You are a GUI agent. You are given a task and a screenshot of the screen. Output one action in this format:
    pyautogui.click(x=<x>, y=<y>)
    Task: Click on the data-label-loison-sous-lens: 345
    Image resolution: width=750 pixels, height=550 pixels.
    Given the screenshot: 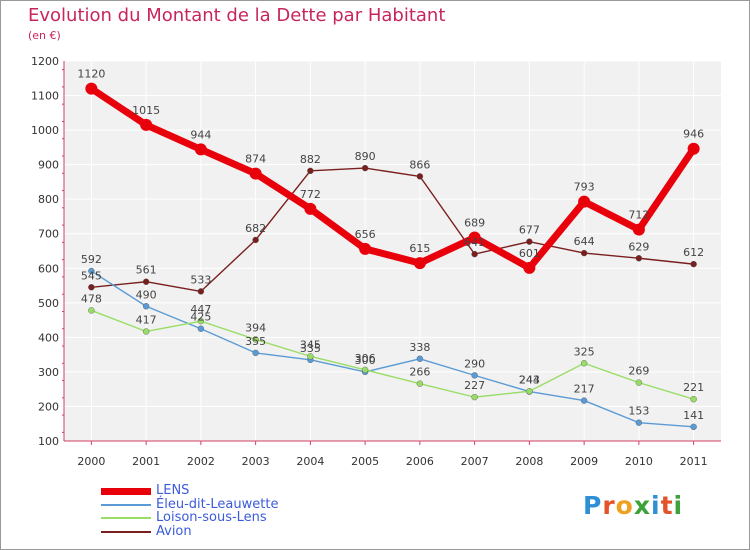 What is the action you would take?
    pyautogui.click(x=310, y=344)
    